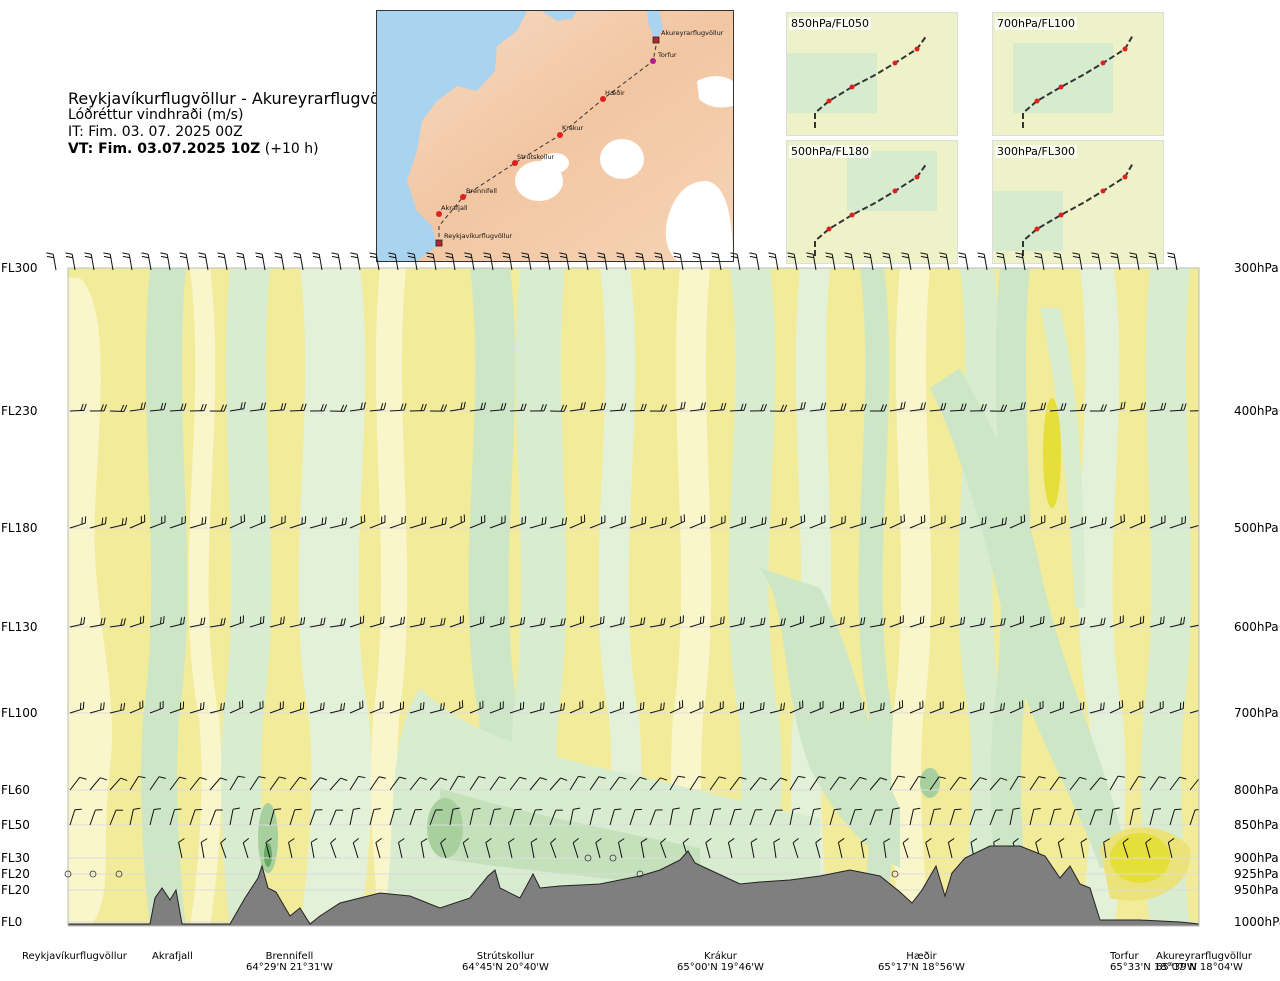 Image resolution: width=1280 pixels, height=981 pixels. What do you see at coordinates (164, 597) in the screenshot?
I see `field-band` at bounding box center [164, 597].